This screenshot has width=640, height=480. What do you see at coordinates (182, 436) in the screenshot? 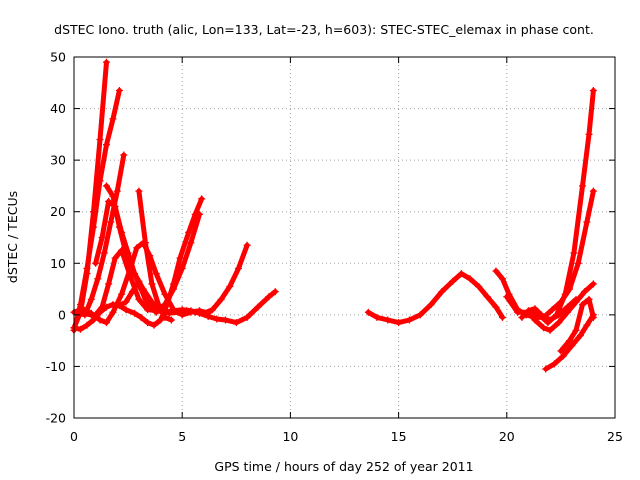
I see `x-tick-label: 5` at bounding box center [182, 436].